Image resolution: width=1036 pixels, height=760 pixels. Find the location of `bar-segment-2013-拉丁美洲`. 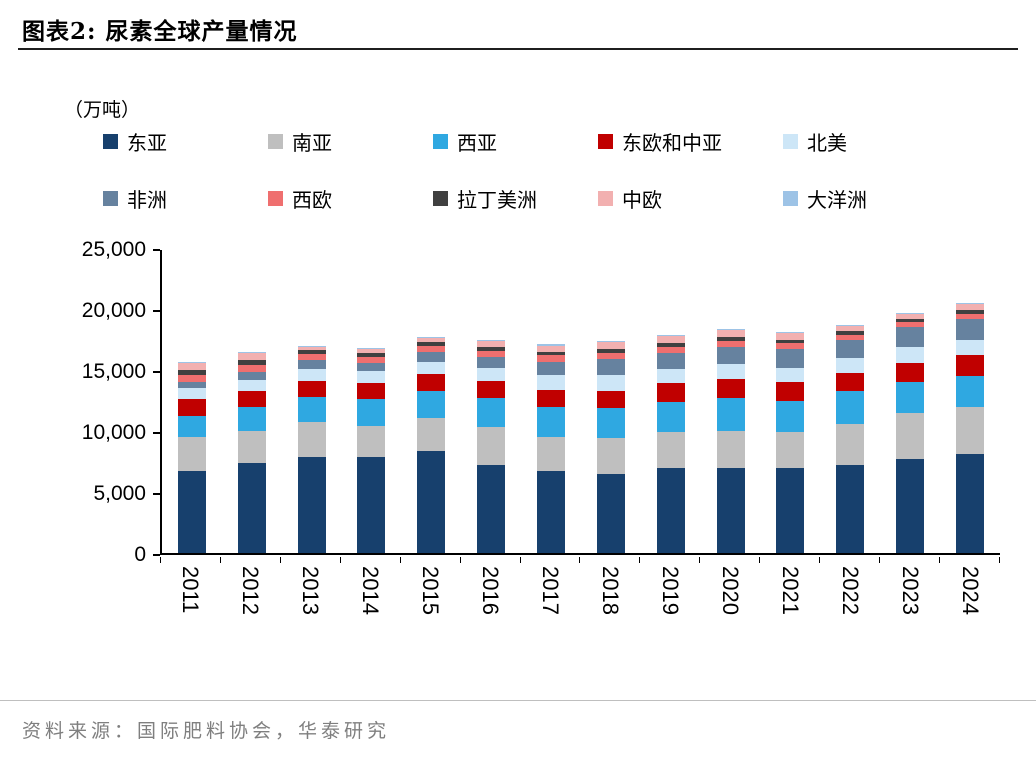

bar-segment-2013-拉丁美洲 is located at coordinates (311, 352).